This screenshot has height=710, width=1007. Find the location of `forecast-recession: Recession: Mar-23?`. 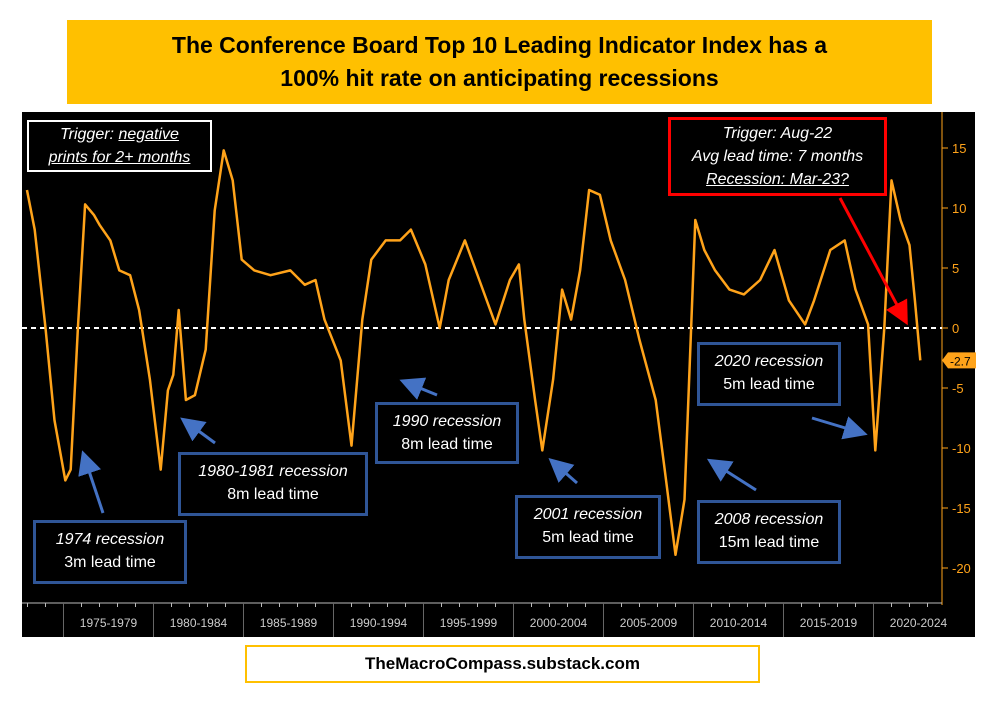

forecast-recession: Recession: Mar-23? is located at coordinates (777, 179).